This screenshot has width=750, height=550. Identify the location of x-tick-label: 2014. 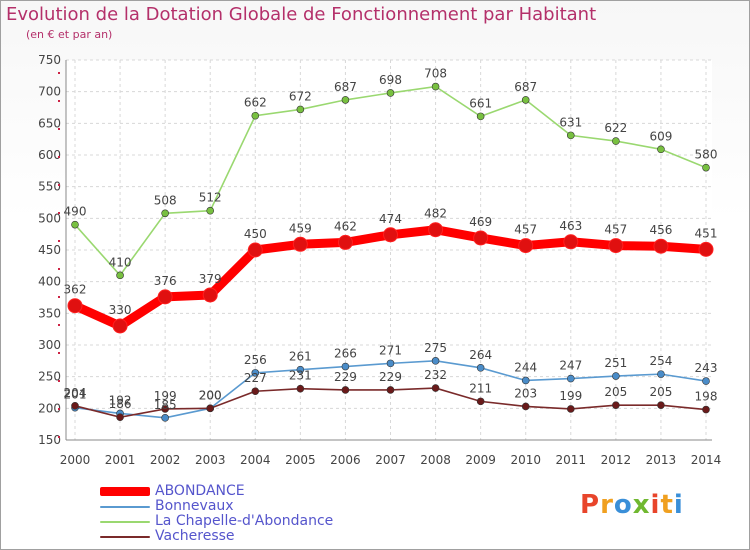
(706, 460).